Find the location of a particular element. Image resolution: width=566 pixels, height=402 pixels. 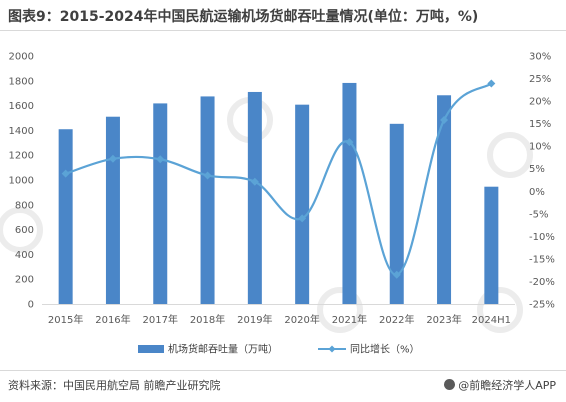

right-tick-label: -20% is located at coordinates (542, 282).